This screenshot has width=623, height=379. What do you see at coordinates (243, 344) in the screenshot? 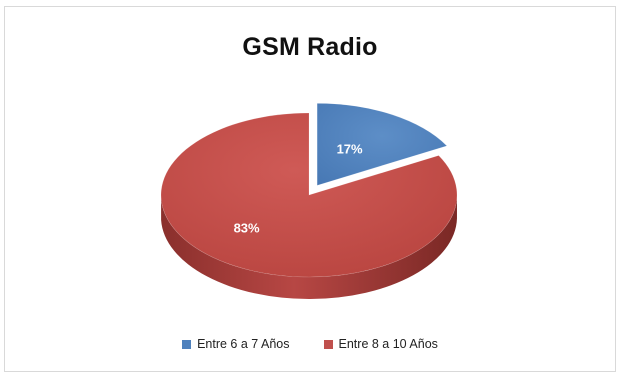
I see `legend-label: Entre 6 a 7 Años` at bounding box center [243, 344].